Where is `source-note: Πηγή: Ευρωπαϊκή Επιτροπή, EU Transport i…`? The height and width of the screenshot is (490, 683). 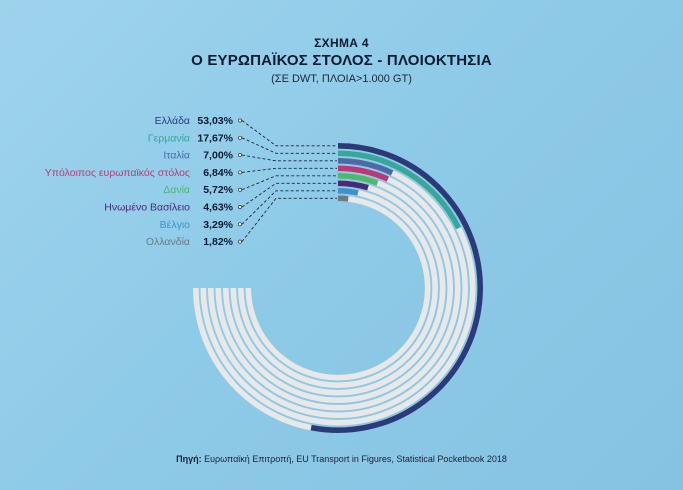
source-note: Πηγή: Ευρωπαϊκή Επιτροπή, EU Transport i… is located at coordinates (341, 459).